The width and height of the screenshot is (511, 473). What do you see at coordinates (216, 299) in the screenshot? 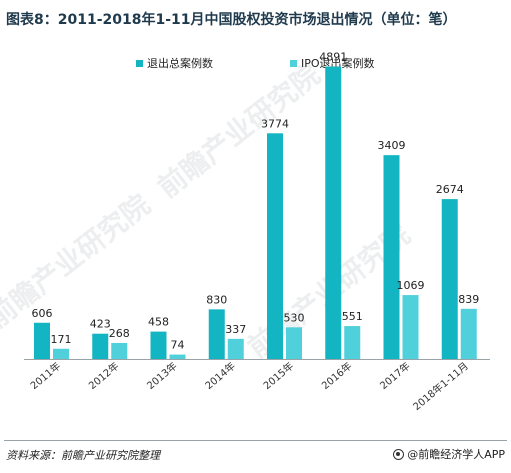
I see `data-label: 830` at bounding box center [216, 299].